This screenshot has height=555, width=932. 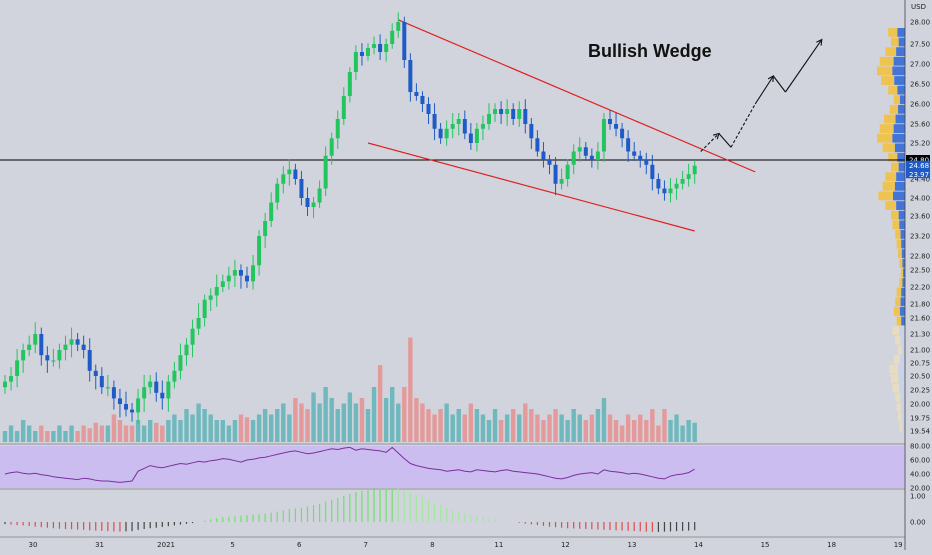 I want to click on projection-segment, so click(x=803, y=66).